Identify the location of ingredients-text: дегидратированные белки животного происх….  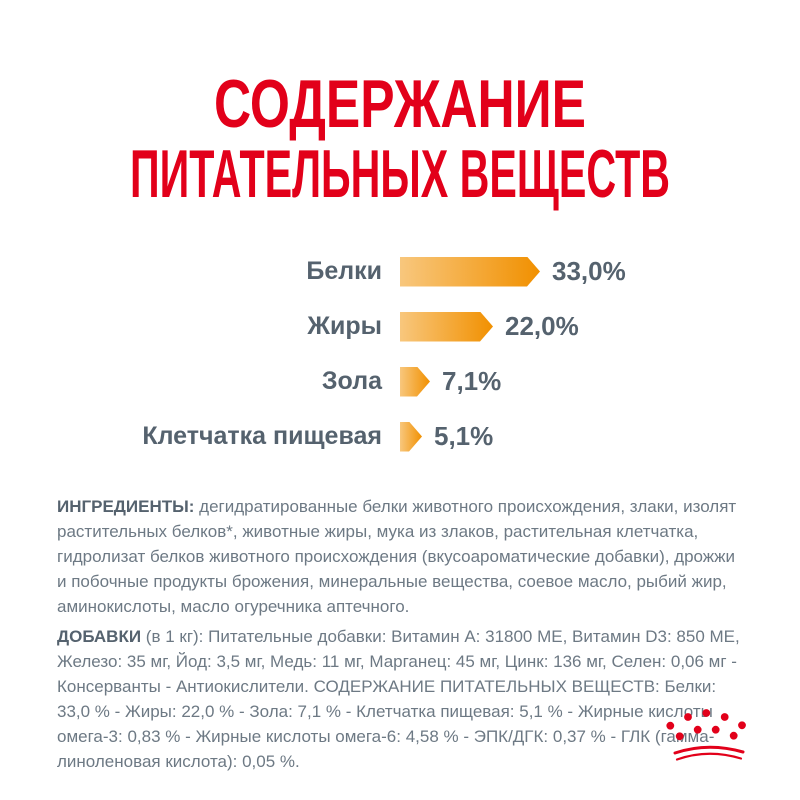
(397, 556).